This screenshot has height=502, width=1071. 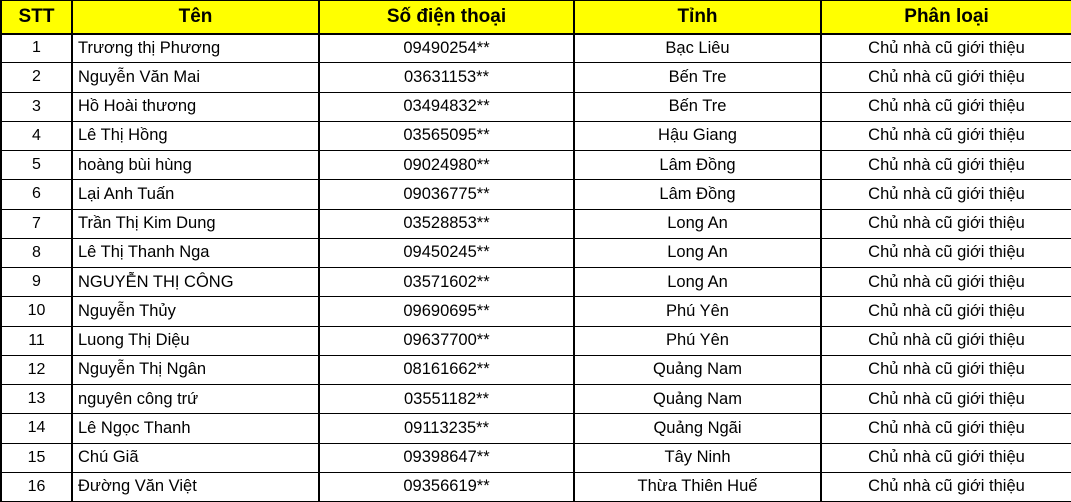 What do you see at coordinates (446, 106) in the screenshot?
I see `cell-phone: 03494832**` at bounding box center [446, 106].